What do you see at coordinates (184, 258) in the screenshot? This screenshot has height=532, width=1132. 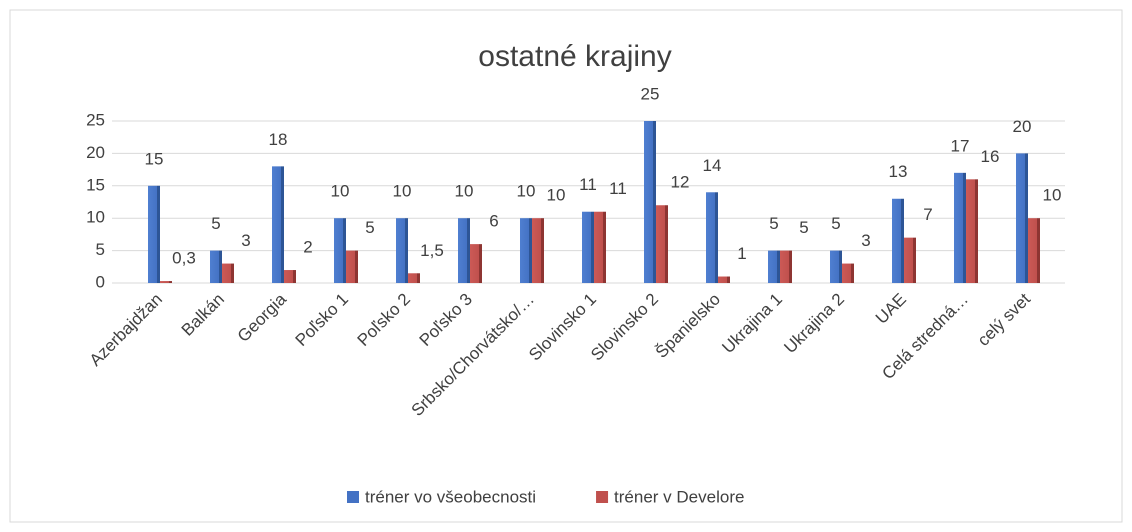 I see `data-label: 0,3` at bounding box center [184, 258].